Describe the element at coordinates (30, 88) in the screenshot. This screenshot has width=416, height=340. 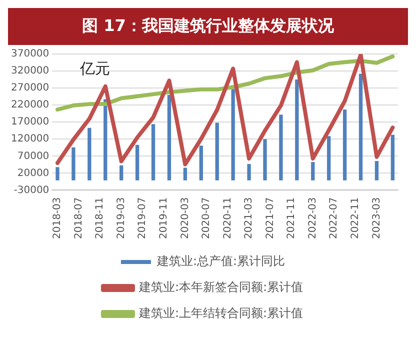
I see `y-tick-label: 270000` at that location.